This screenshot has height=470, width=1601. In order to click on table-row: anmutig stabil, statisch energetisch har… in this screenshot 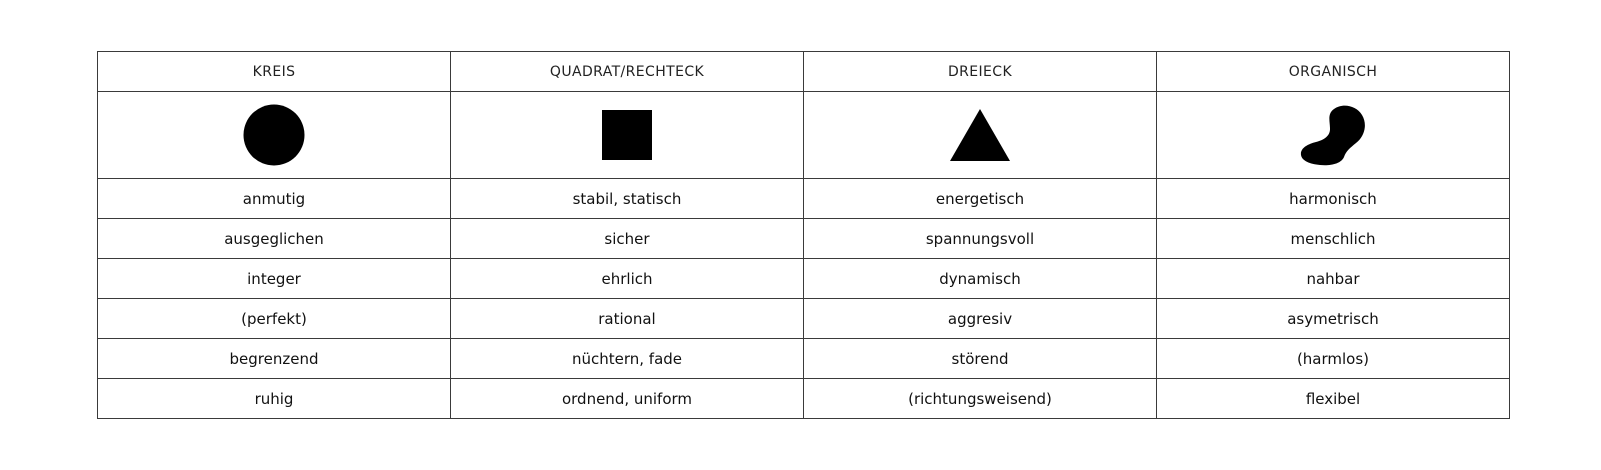, I will do `click(803, 198)`.